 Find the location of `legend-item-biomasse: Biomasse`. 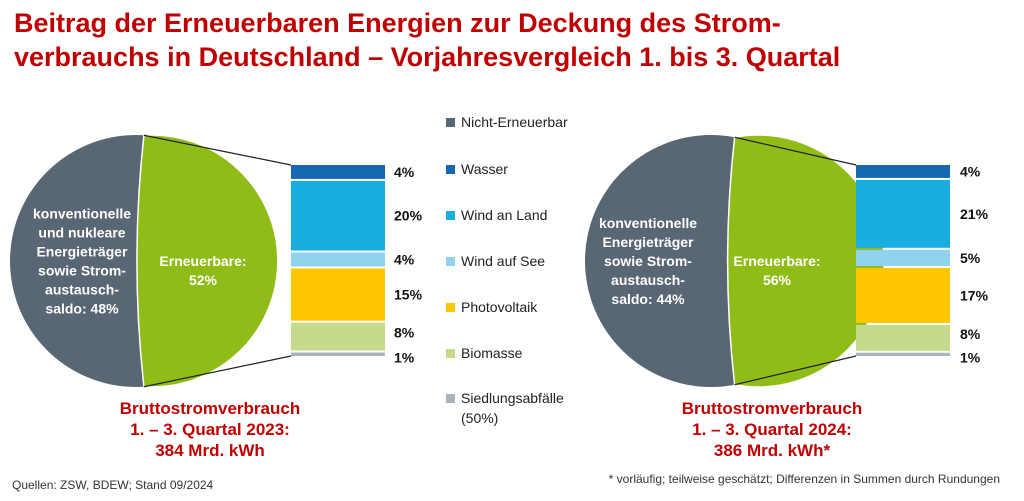

legend-item-biomasse: Biomasse is located at coordinates (484, 353).